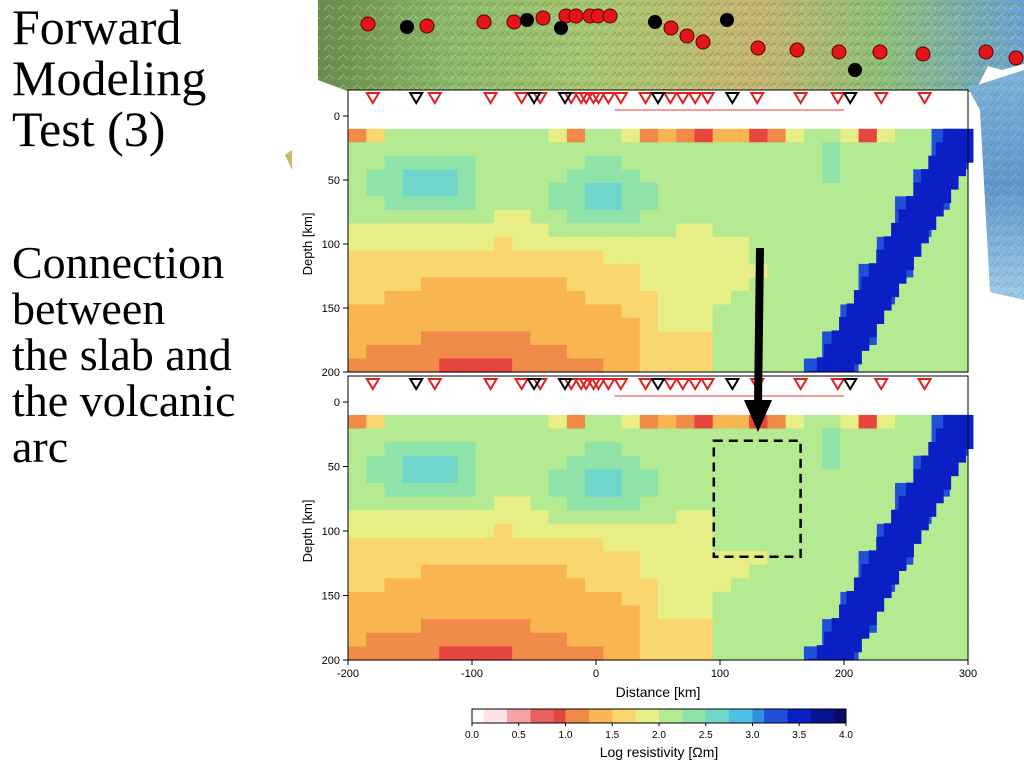 This screenshot has height=768, width=1024. What do you see at coordinates (348, 674) in the screenshot?
I see `x-tick-label: -200` at bounding box center [348, 674].